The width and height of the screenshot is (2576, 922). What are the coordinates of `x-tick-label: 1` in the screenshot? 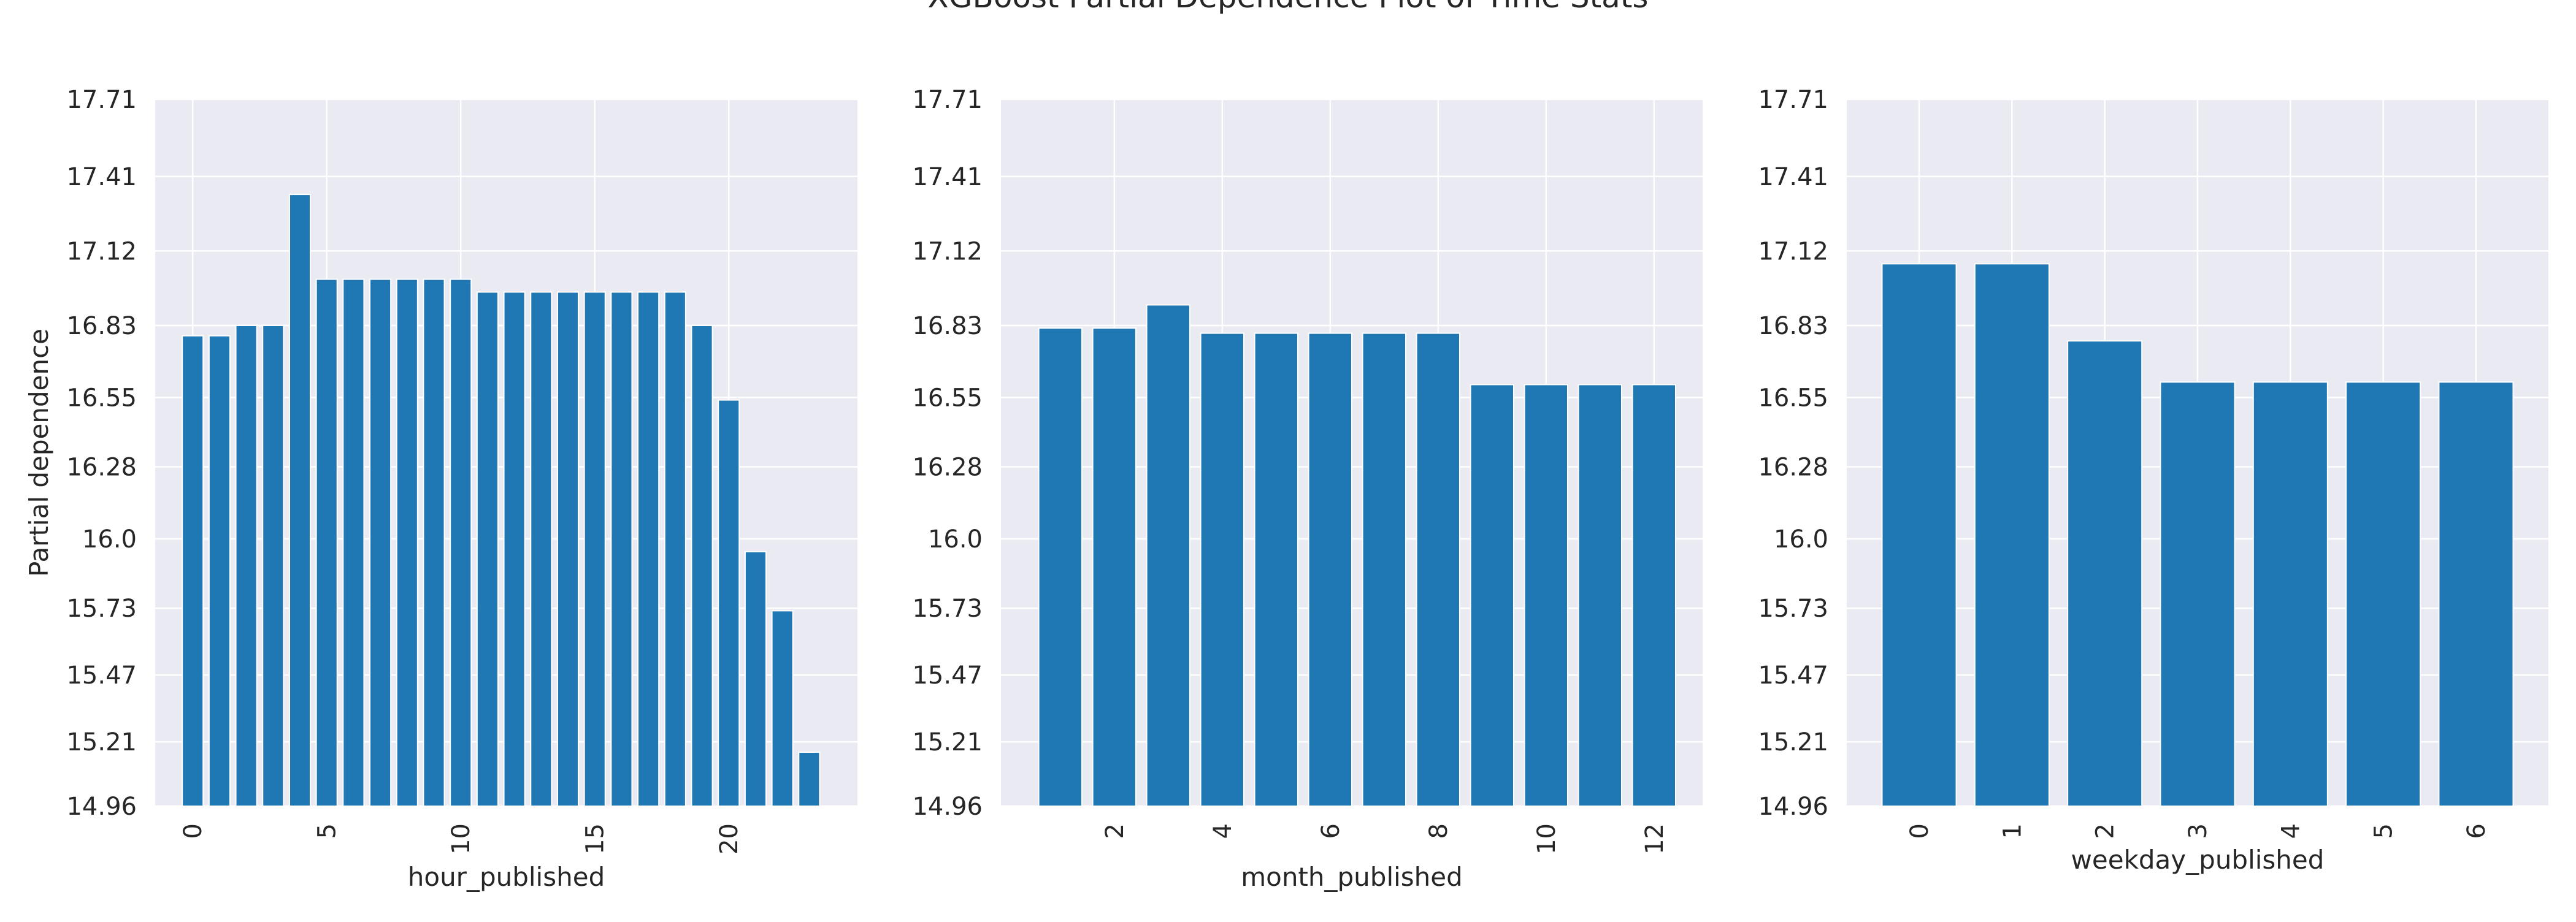 It's located at (2012, 831).